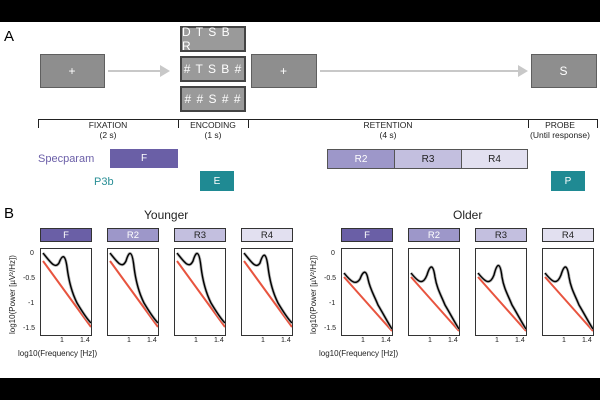  Describe the element at coordinates (31, 303) in the screenshot. I see `ytick-younger-2: -1` at that location.